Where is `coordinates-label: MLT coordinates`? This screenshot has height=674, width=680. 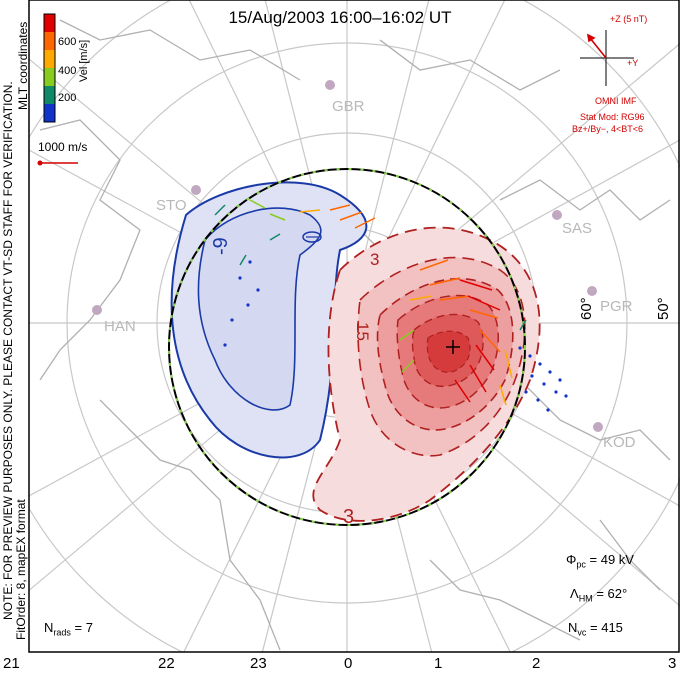 coordinates-label: MLT coordinates is located at coordinates (23, 65).